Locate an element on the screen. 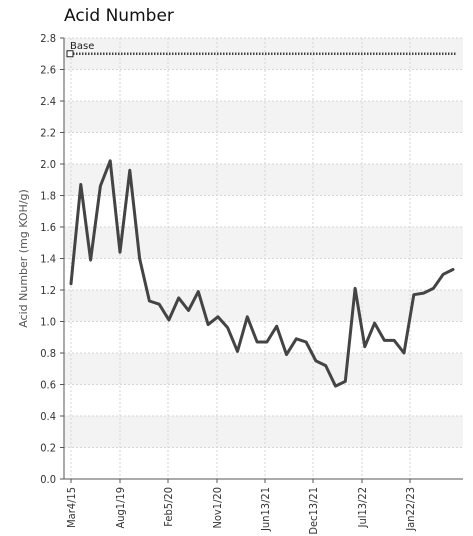  x-tick-label: Feb5/20 is located at coordinates (168, 507).